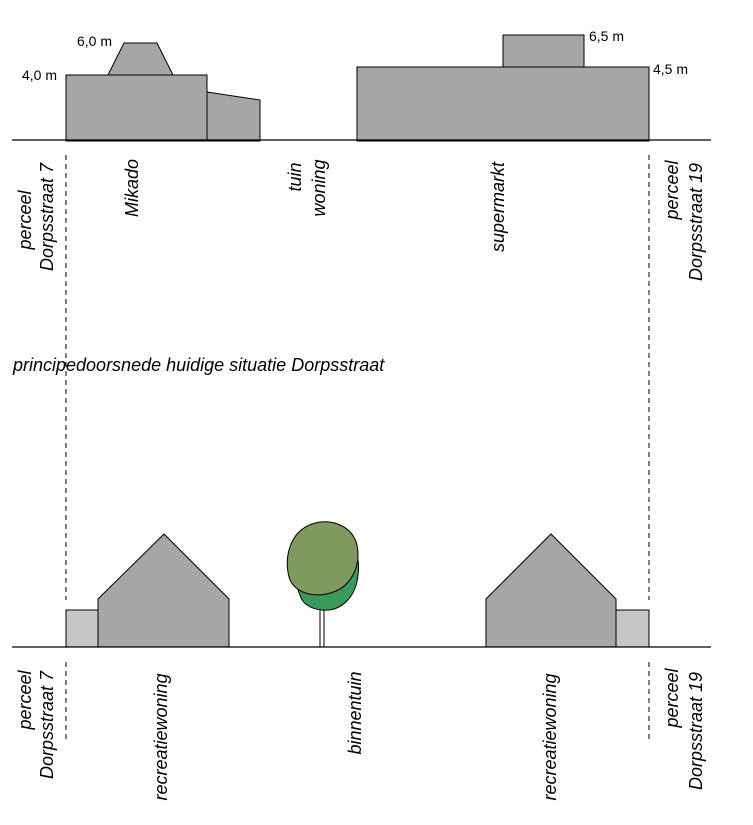 Image resolution: width=753 pixels, height=825 pixels. I want to click on supermarkt-building, so click(503, 104).